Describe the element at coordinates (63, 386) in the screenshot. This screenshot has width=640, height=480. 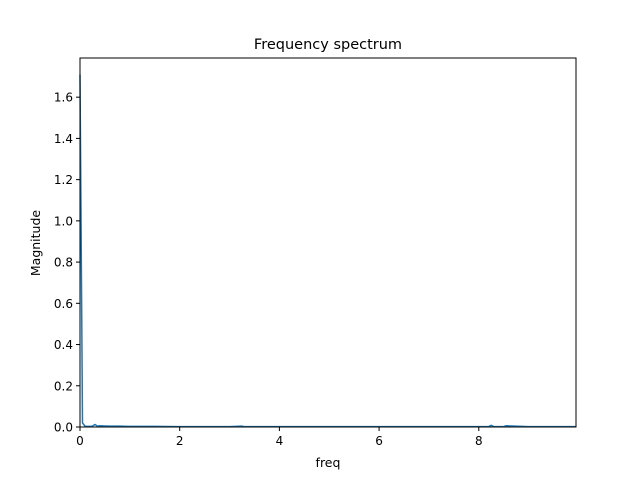
I see `y-tick-label: 0.2` at that location.